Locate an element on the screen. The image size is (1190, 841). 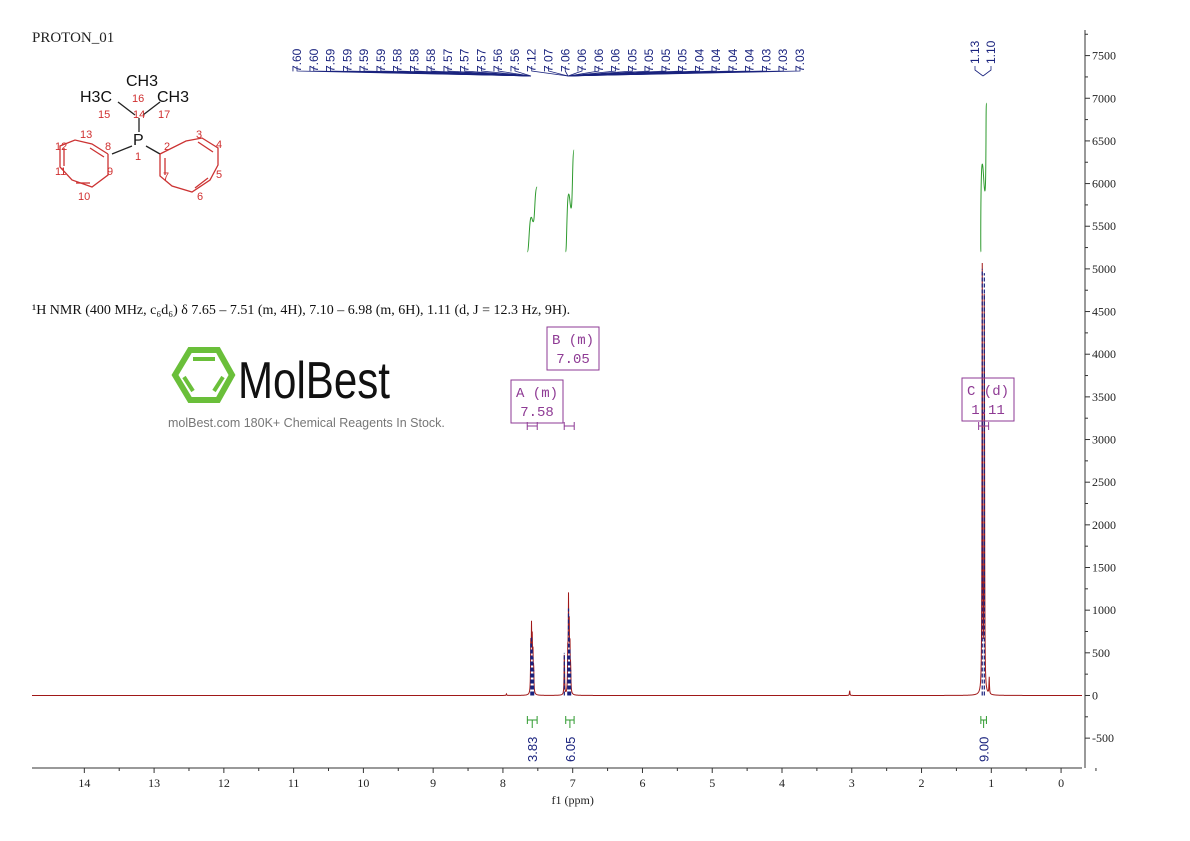
peak-label: 7.07 is located at coordinates (549, 60).